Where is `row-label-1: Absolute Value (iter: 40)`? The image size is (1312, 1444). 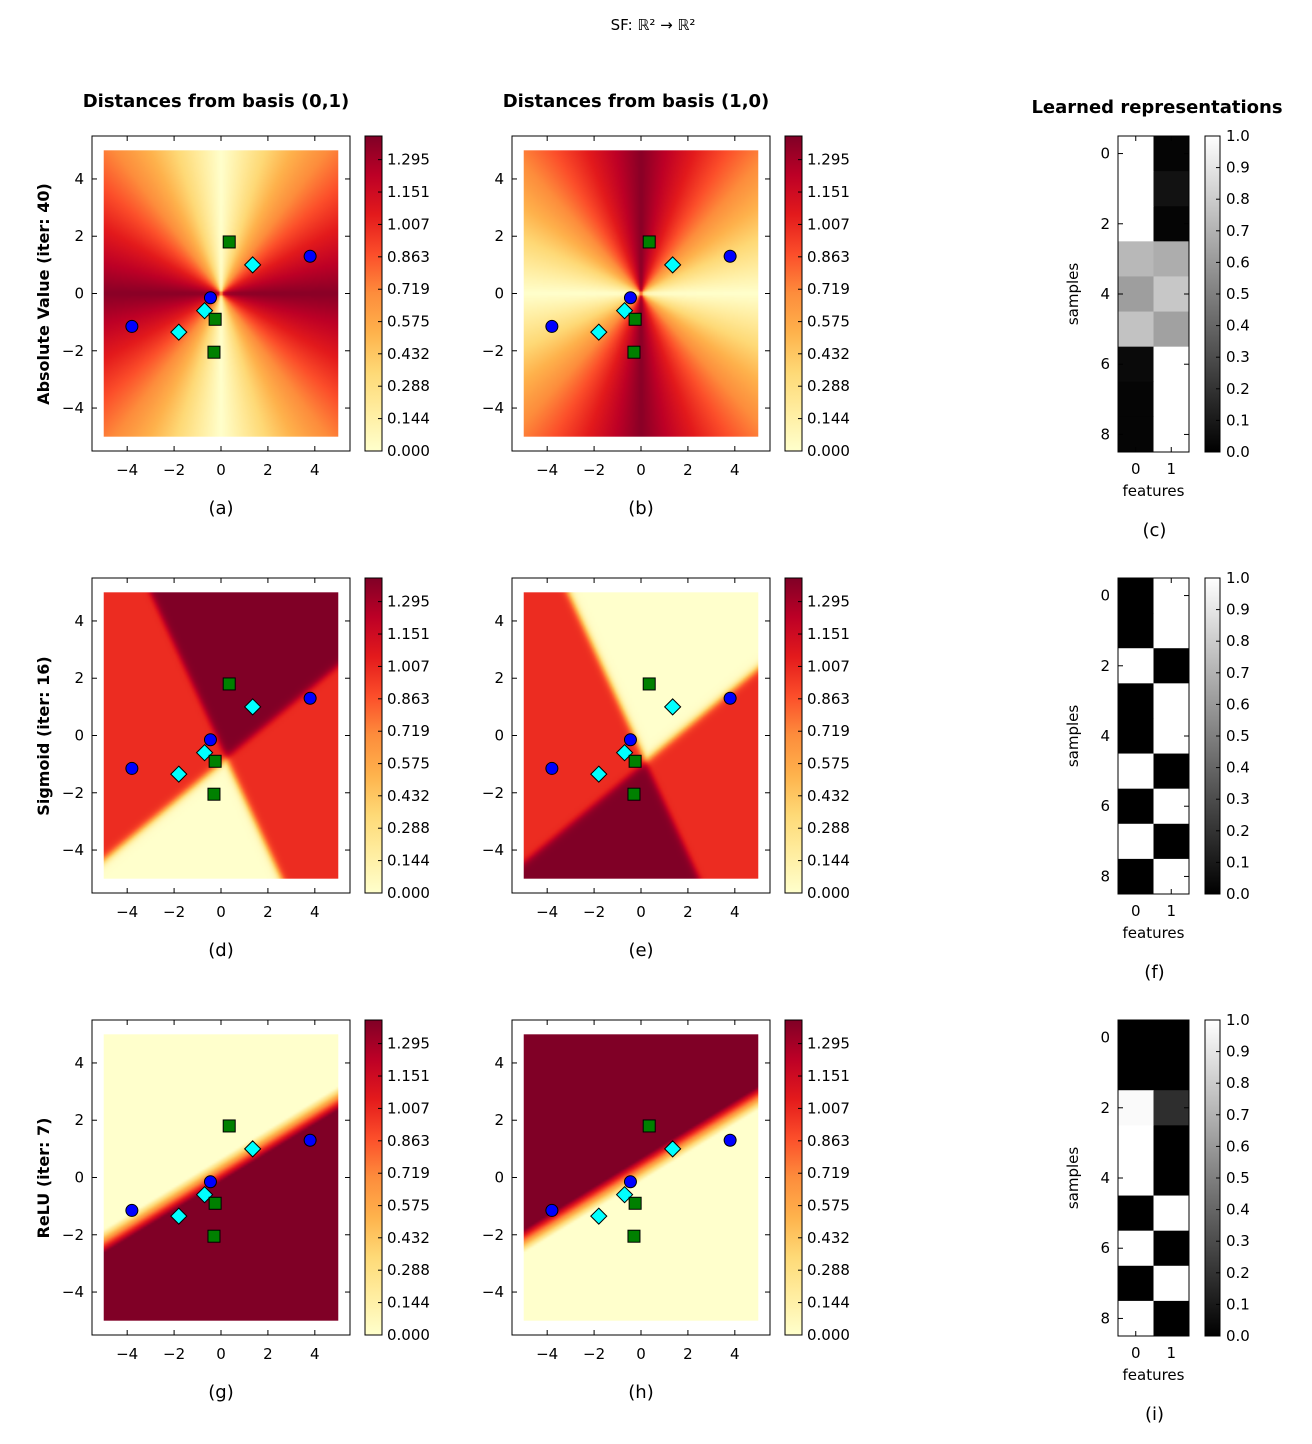
row-label-1: Absolute Value (iter: 40) is located at coordinates (43, 294).